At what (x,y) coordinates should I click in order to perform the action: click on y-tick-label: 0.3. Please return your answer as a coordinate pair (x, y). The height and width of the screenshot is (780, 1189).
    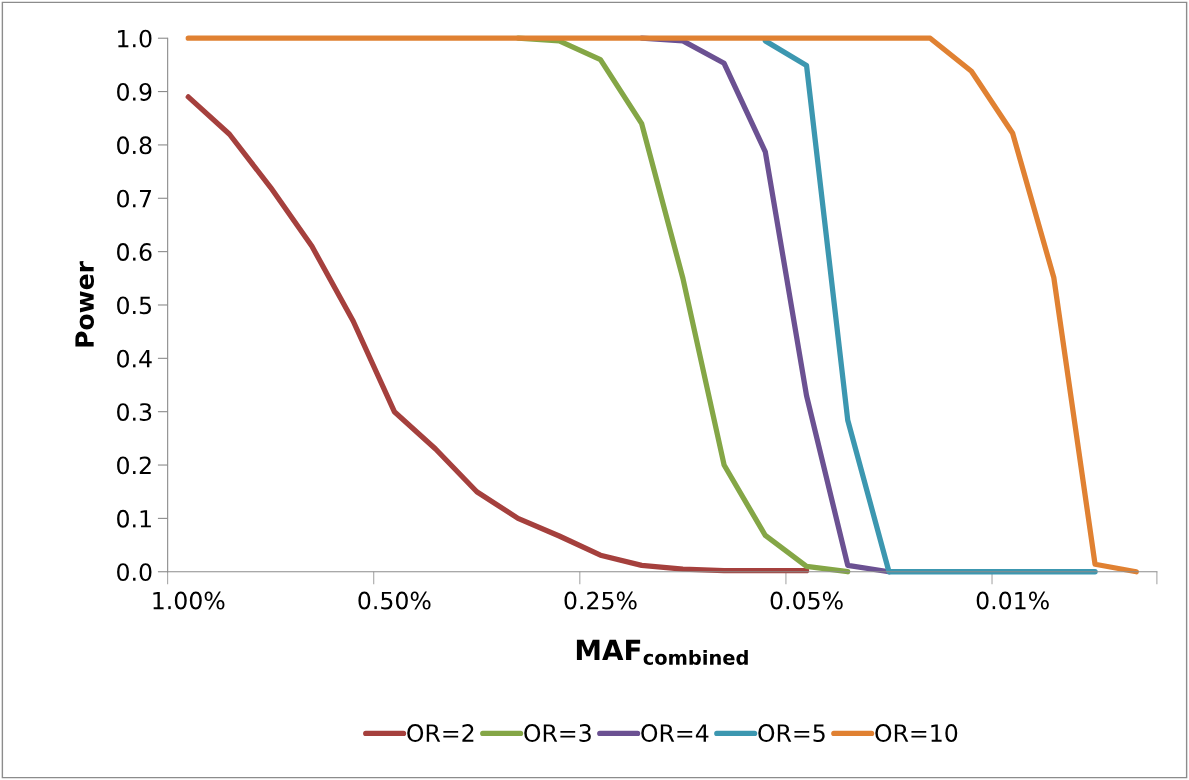
    Looking at the image, I should click on (134, 412).